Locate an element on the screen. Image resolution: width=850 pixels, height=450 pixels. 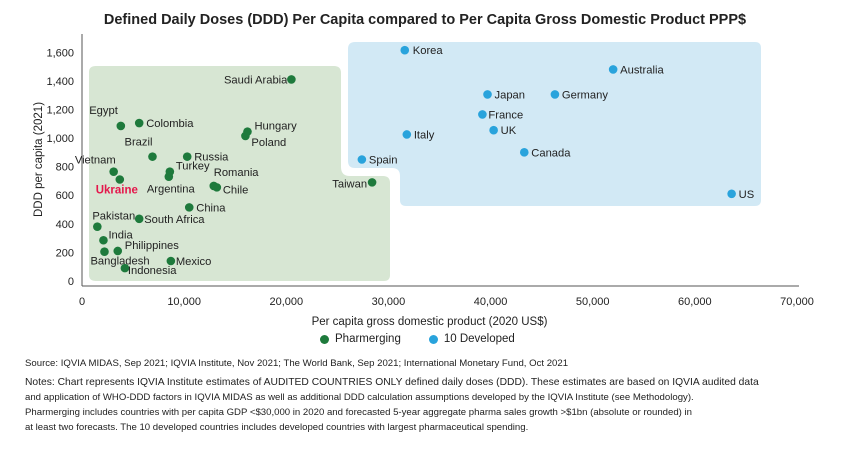
x-tick-label: 50,000 is located at coordinates (593, 302).